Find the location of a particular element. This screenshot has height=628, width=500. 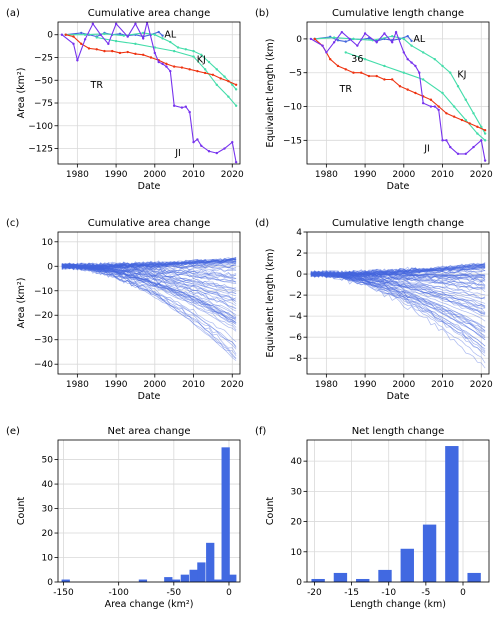

series-line-JI is located at coordinates (398, 95).